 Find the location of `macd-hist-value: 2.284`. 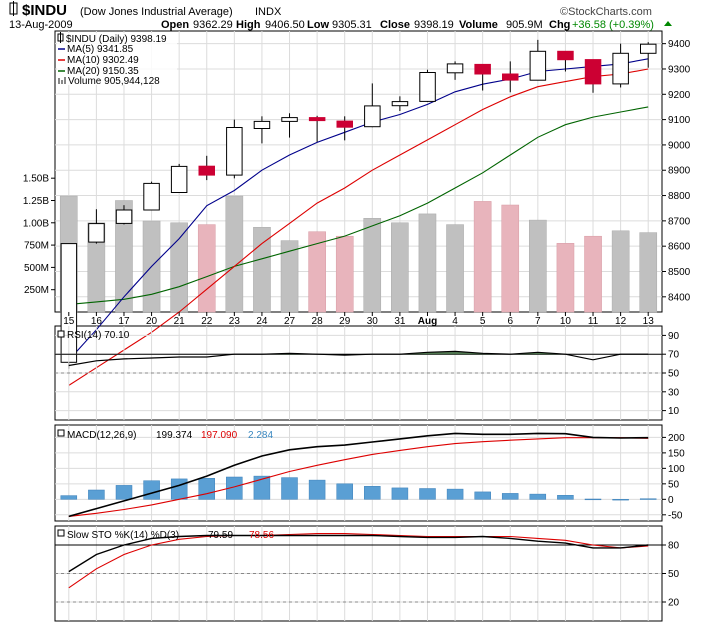

macd-hist-value: 2.284 is located at coordinates (260, 435).